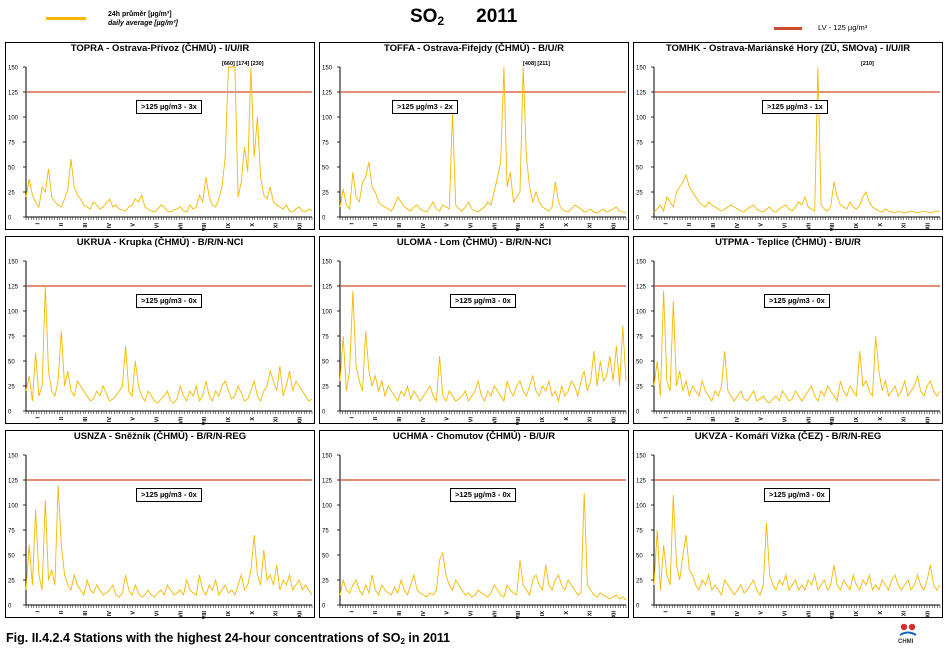 The height and width of the screenshot is (651, 950). Describe the element at coordinates (867, 64) in the screenshot. I see `peak-value-labels: [210]` at that location.